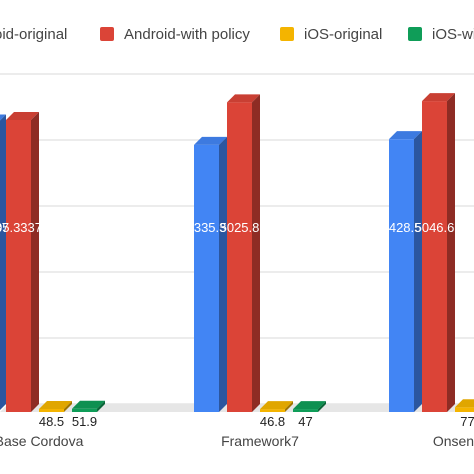 The height and width of the screenshot is (474, 474). Describe the element at coordinates (187, 34) in the screenshot. I see `legend-label: Android-with policy` at that location.